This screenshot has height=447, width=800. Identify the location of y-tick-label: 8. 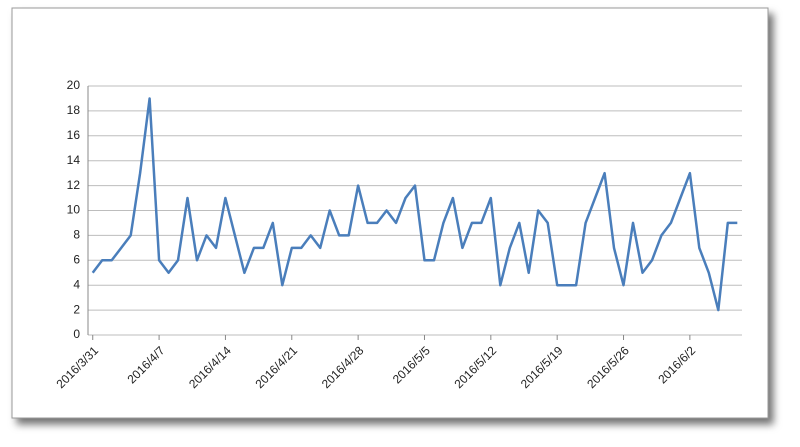
(76, 235).